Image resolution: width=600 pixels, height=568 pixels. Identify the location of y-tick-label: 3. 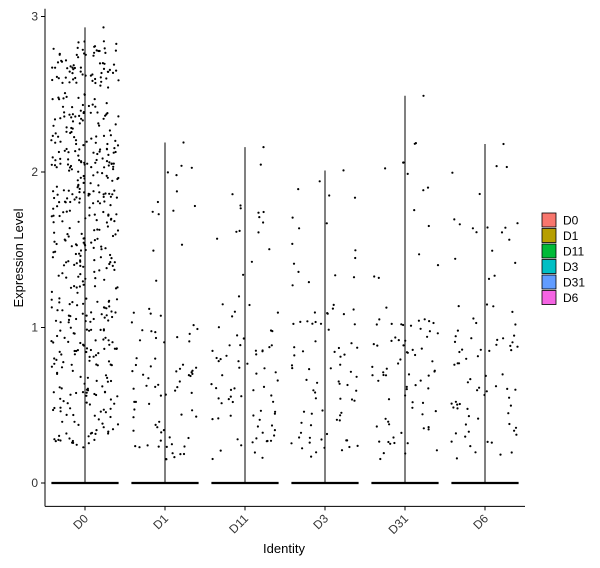
(34, 17).